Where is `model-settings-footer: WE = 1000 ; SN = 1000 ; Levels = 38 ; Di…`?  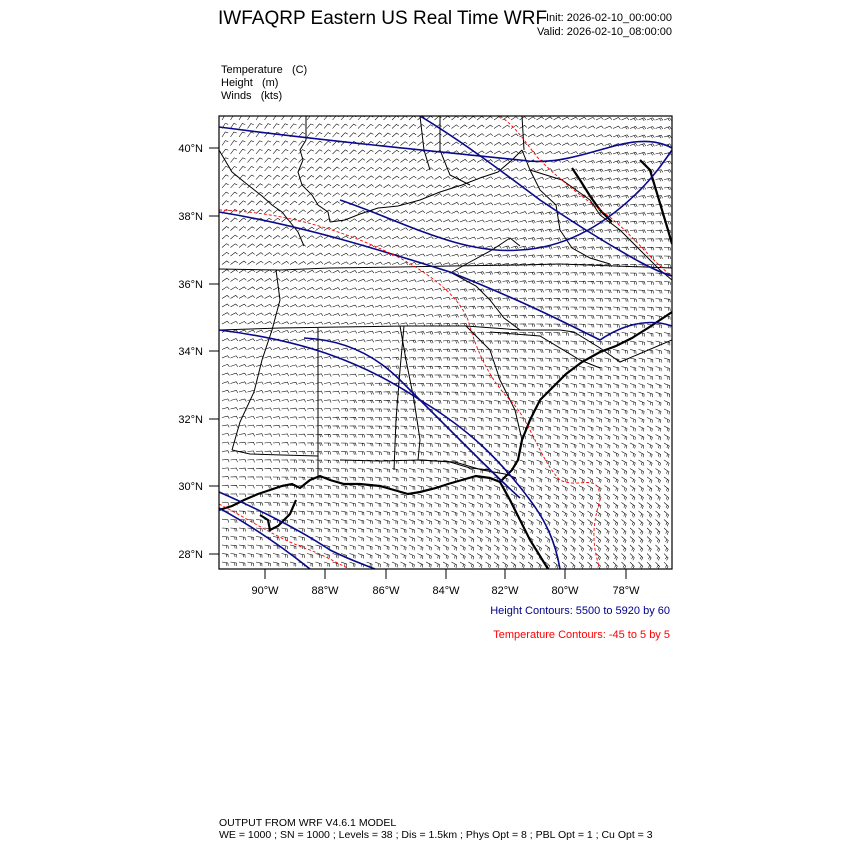
model-settings-footer: WE = 1000 ; SN = 1000 ; Levels = 38 ; Di… is located at coordinates (436, 835).